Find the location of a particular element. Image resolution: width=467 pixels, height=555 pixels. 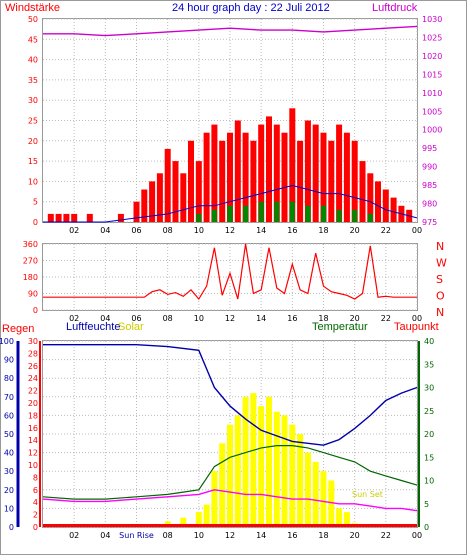

y-right-tick-p1-10: 1025 is located at coordinates (432, 37).